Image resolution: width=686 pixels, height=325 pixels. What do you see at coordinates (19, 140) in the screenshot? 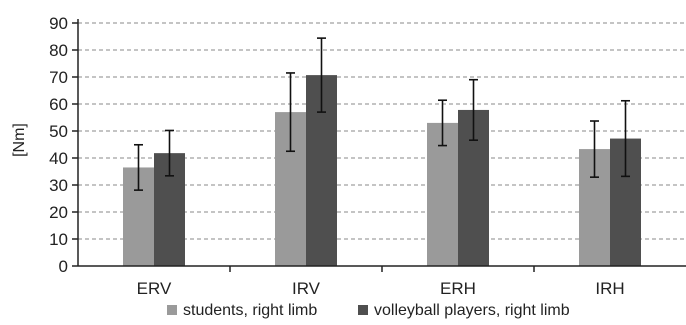
I see `y-axis-title: [Nm]` at bounding box center [19, 140].